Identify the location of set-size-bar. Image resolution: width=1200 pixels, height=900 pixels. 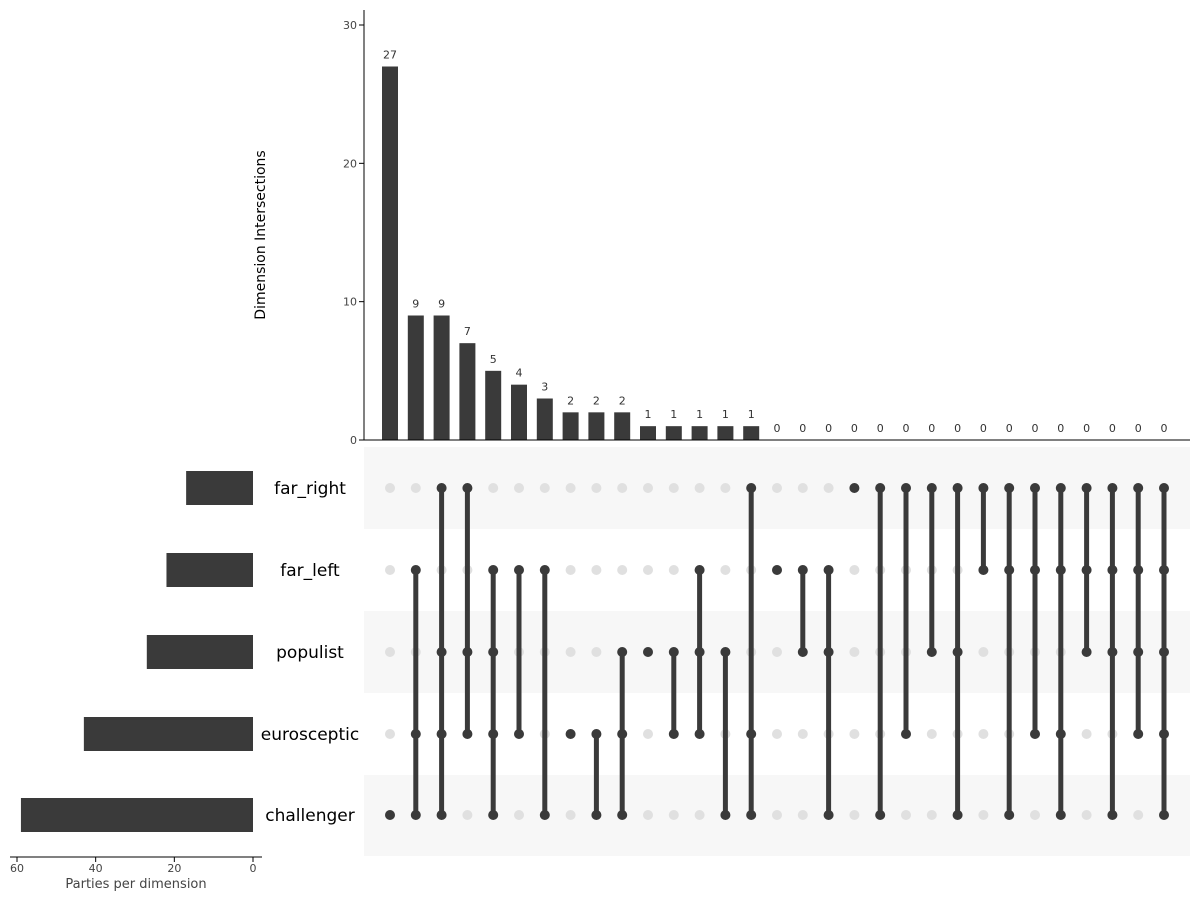
(136, 815).